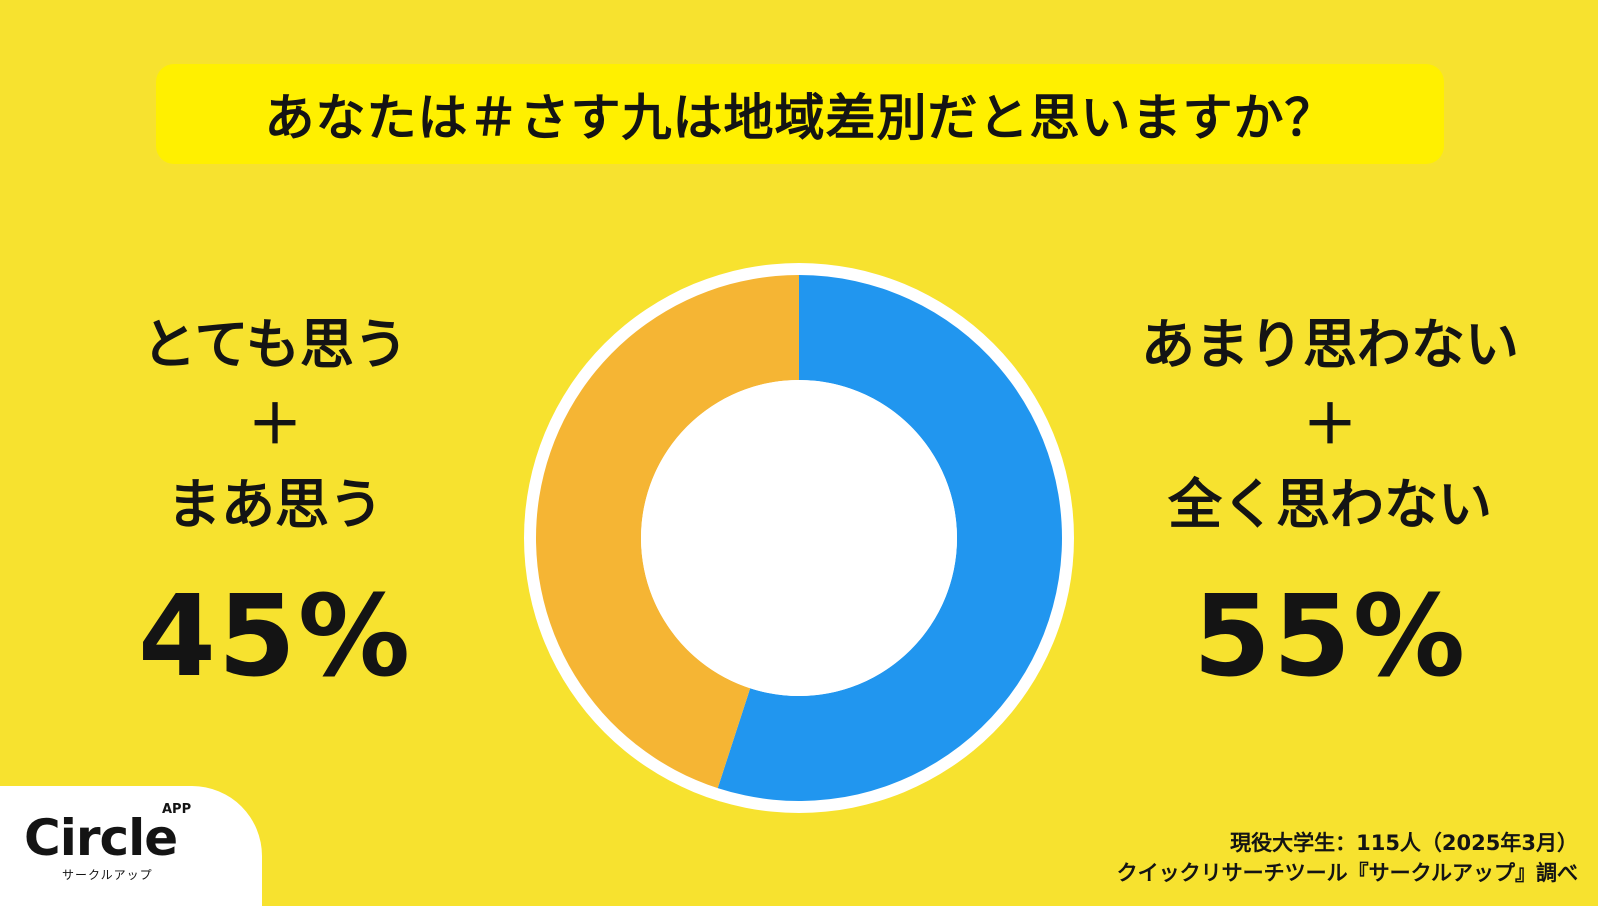 The height and width of the screenshot is (906, 1598). What do you see at coordinates (275, 424) in the screenshot?
I see `left-label-plus: ＋` at bounding box center [275, 424].